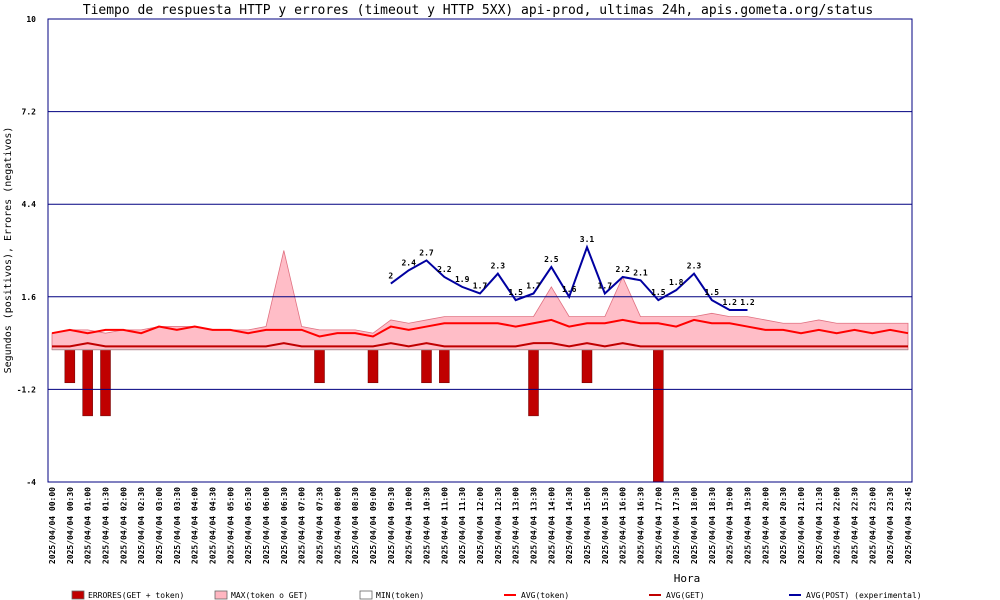  I want to click on x-tick-label: 2025/04/04 23:45, so click(908, 525).